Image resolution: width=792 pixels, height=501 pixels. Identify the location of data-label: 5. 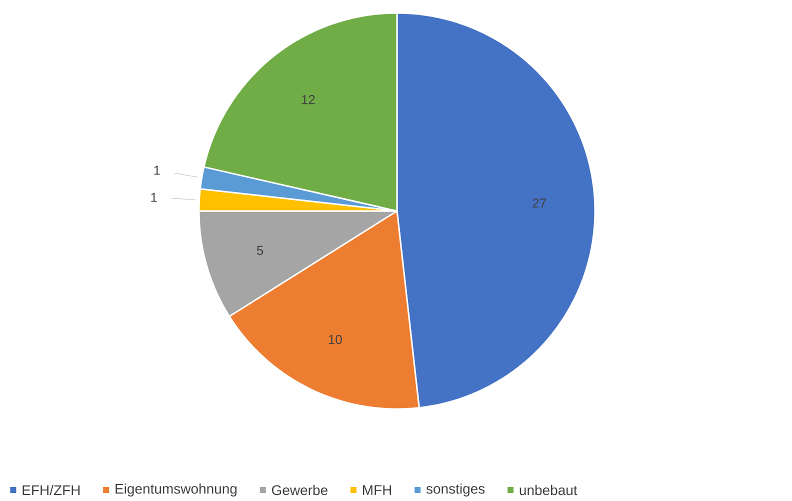
(260, 250).